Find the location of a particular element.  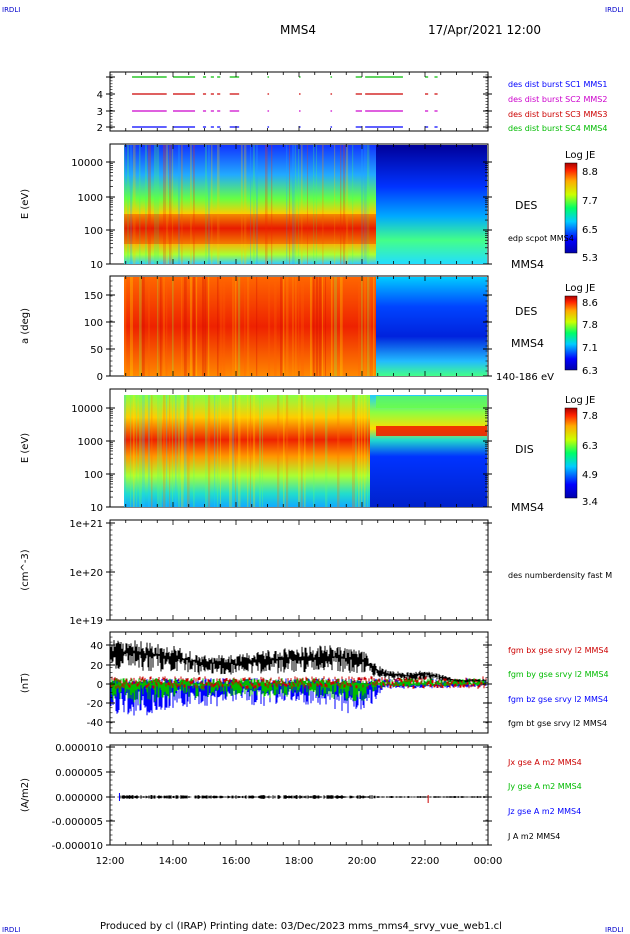

burst-label-sc4: des dist burst SC4 MMS4 is located at coordinates (557, 128).